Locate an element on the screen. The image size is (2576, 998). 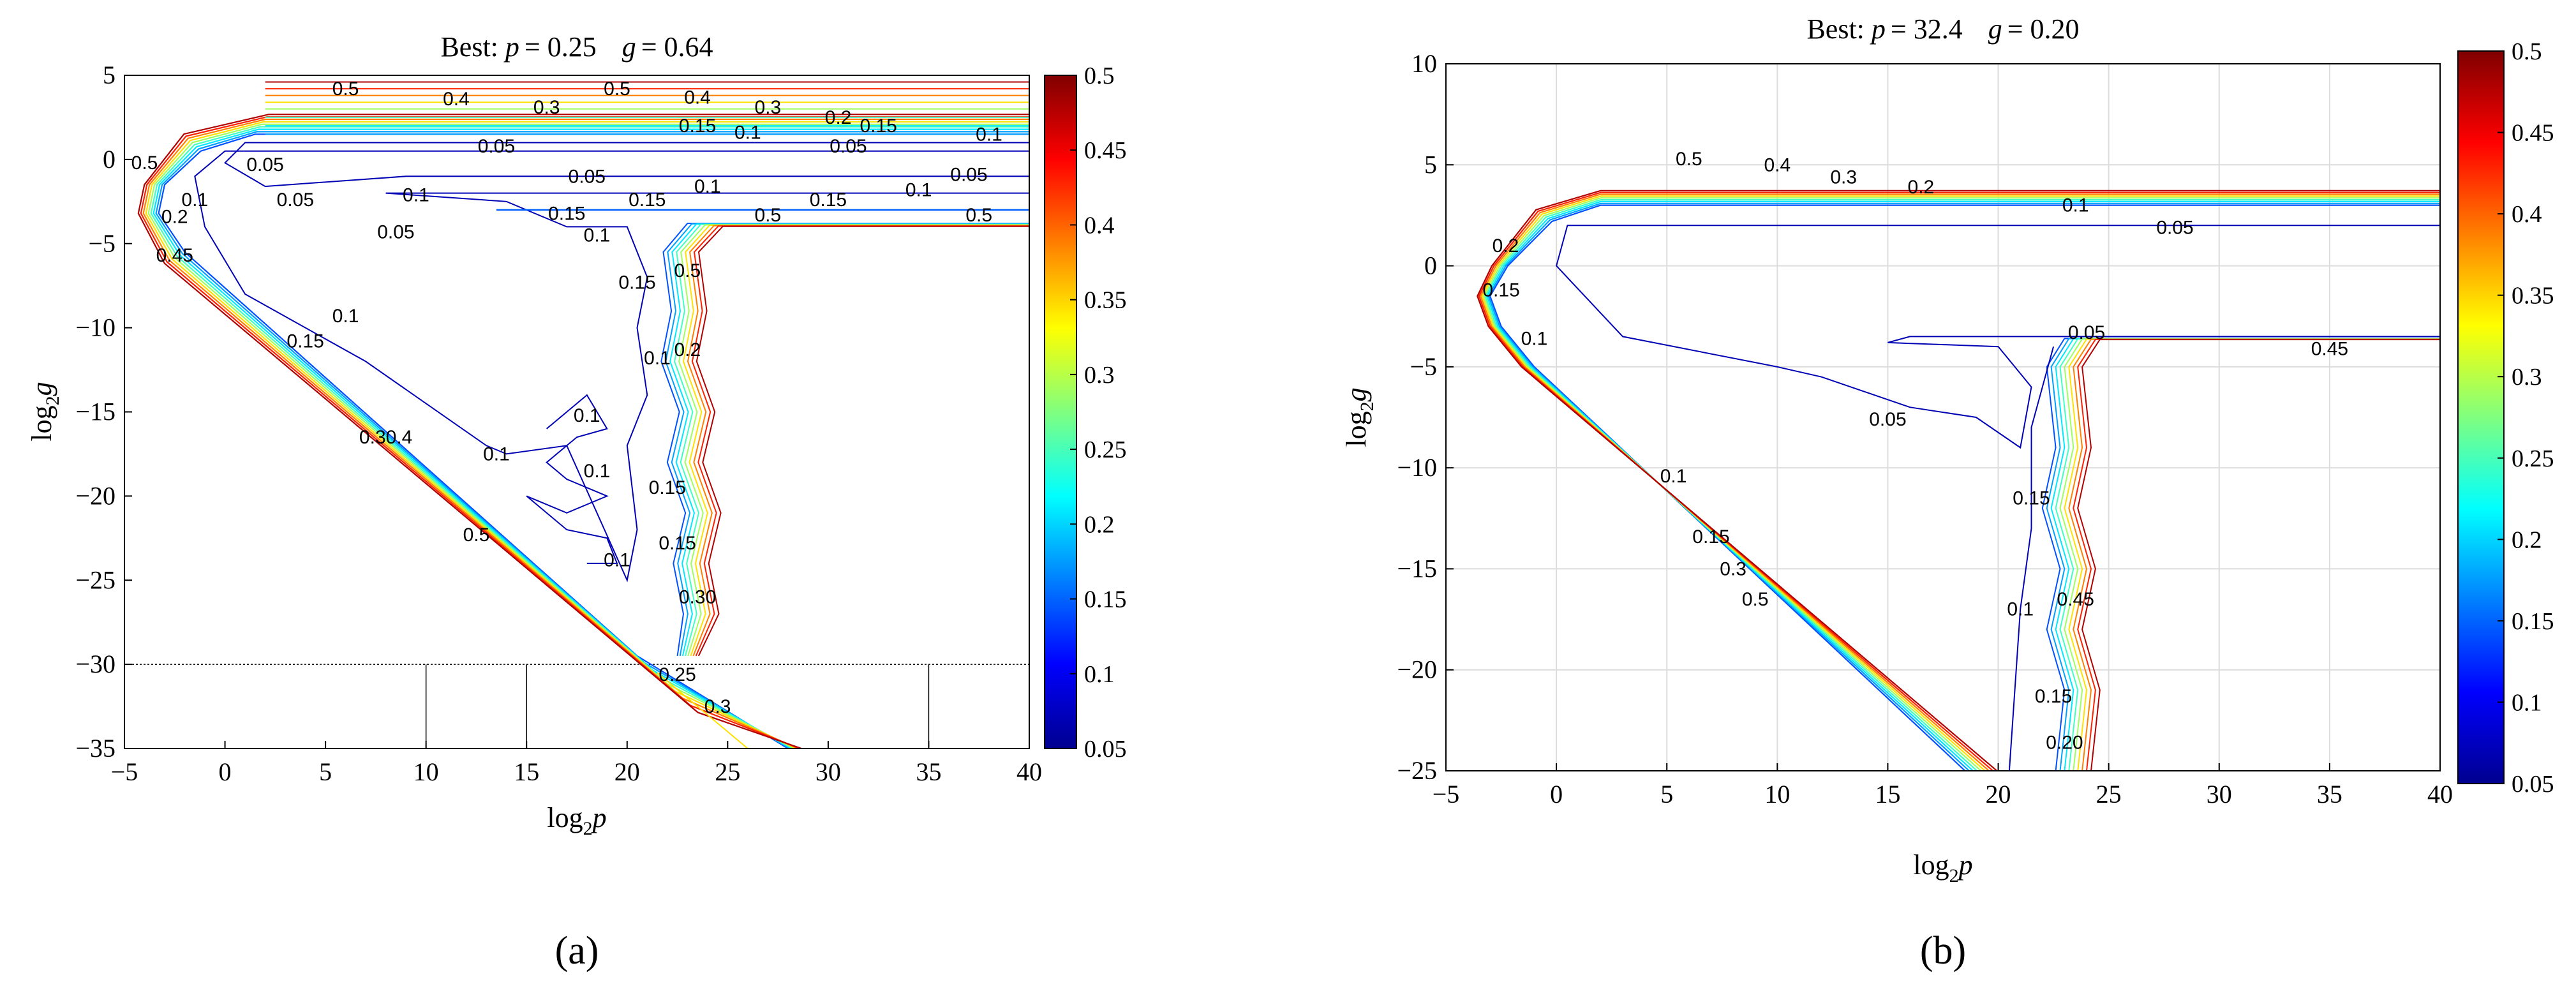
chart-b-contour-label: 0.3 is located at coordinates (1843, 178).